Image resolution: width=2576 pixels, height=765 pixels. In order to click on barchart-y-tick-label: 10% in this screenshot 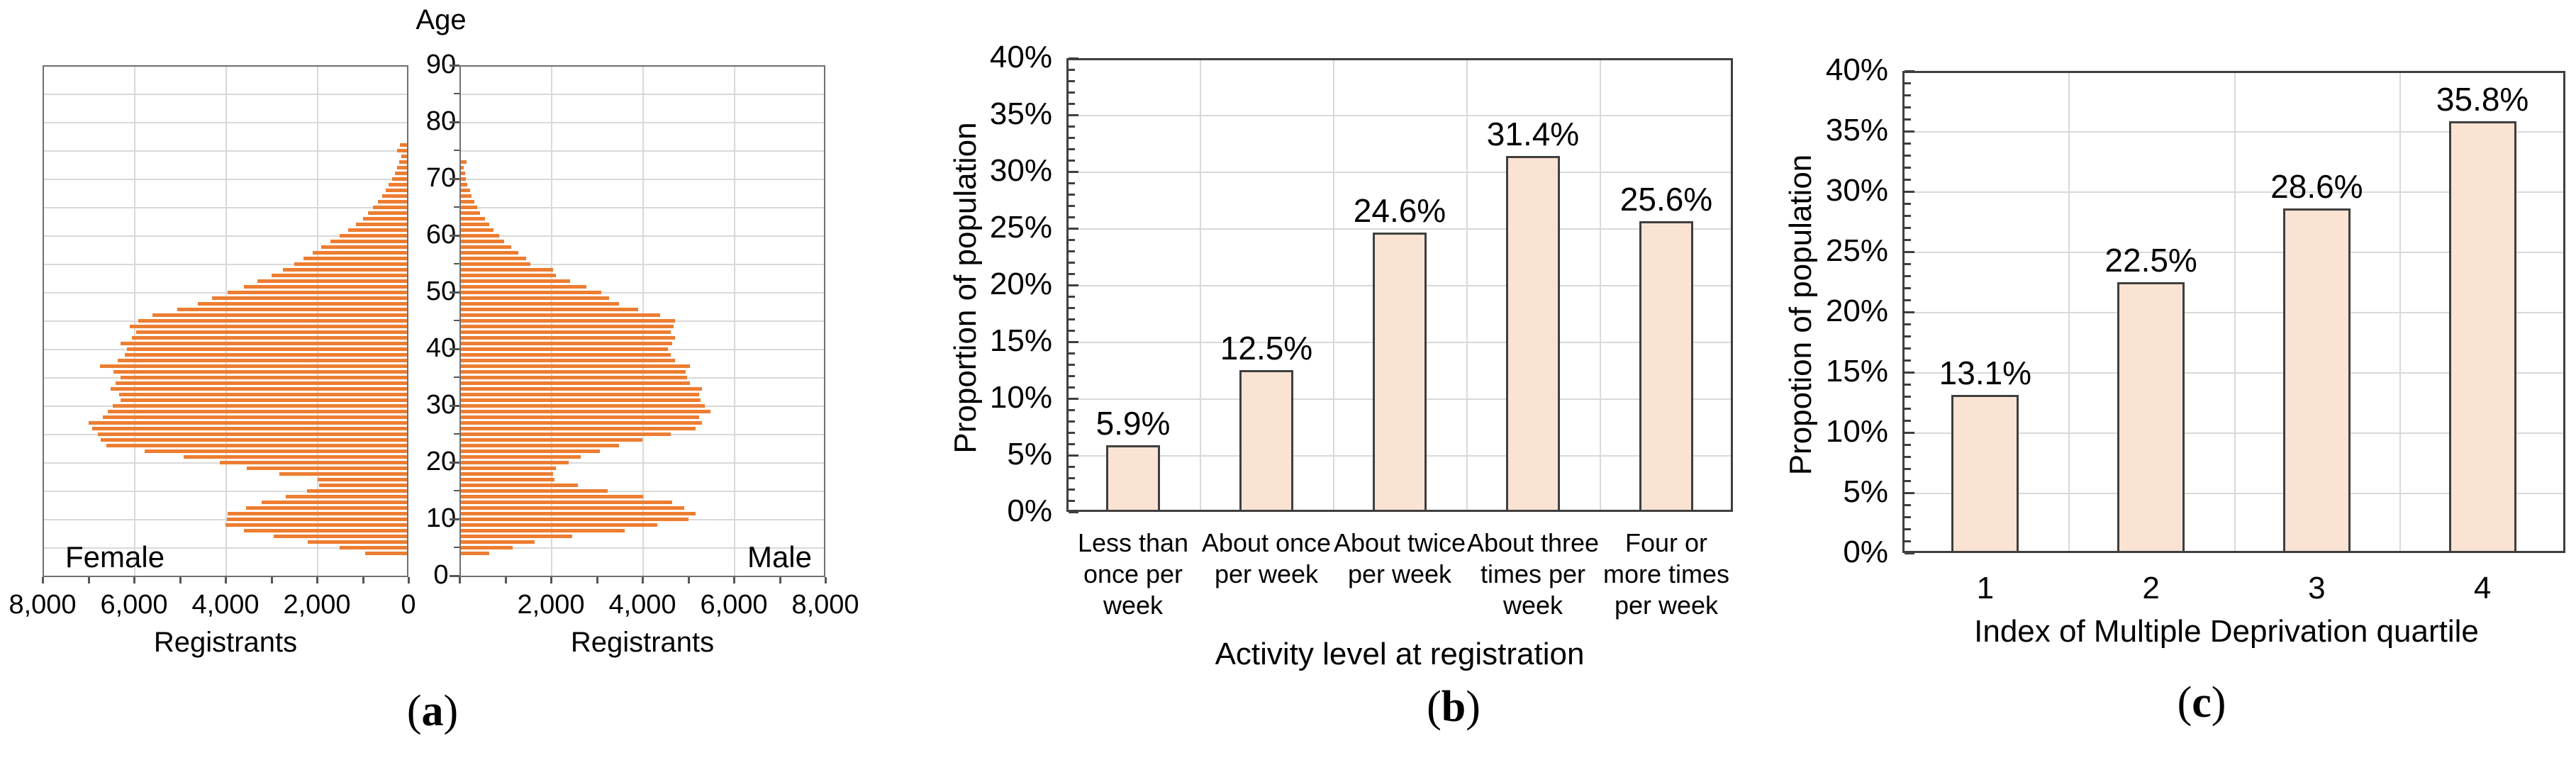, I will do `click(1856, 431)`.